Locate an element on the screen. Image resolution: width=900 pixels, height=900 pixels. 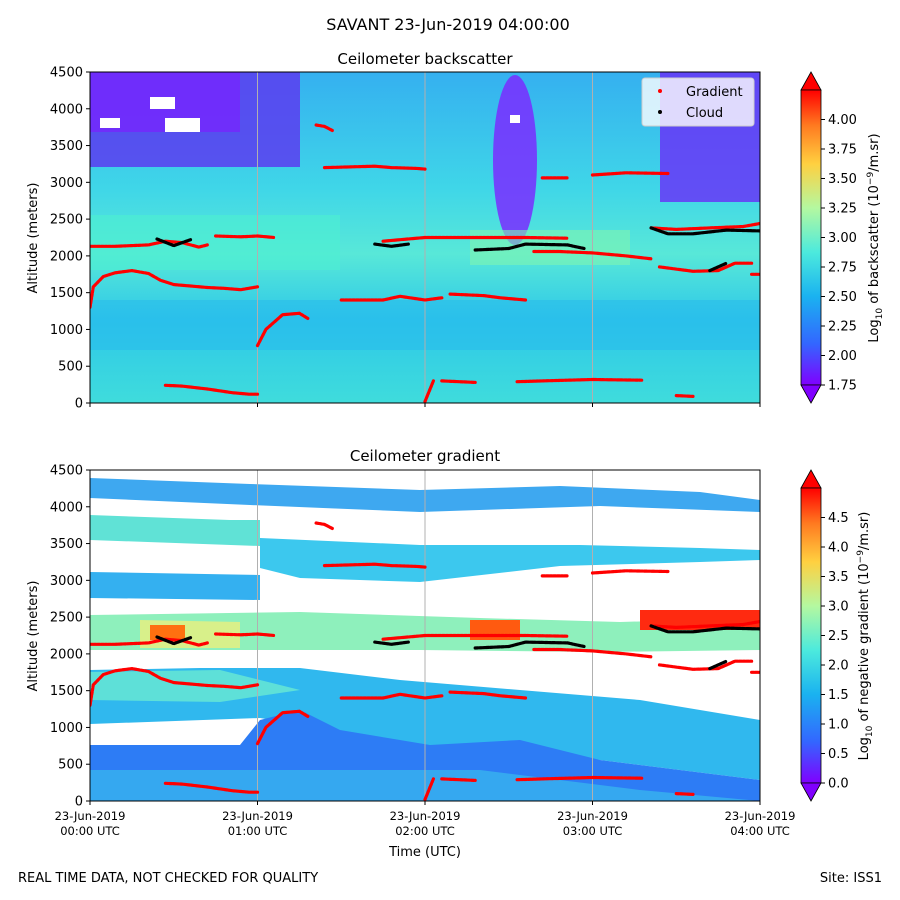
x-tick-time: 01:00 UTC is located at coordinates (258, 831).